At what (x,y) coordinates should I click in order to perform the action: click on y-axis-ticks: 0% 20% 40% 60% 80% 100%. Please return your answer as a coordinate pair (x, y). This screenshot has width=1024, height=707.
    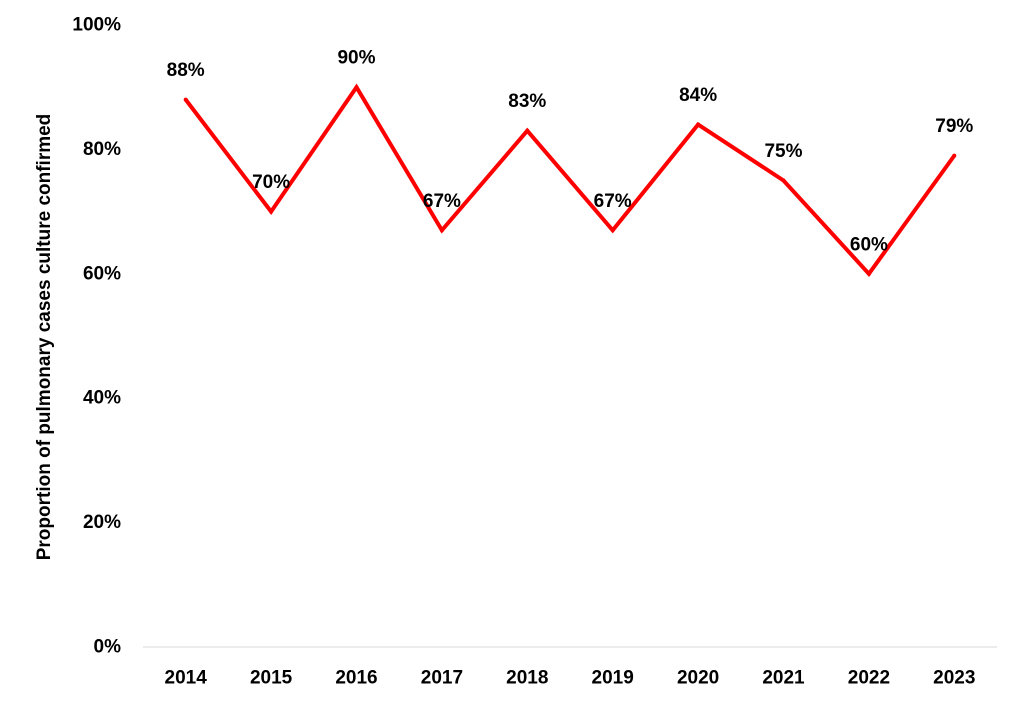
    Looking at the image, I should click on (96, 336).